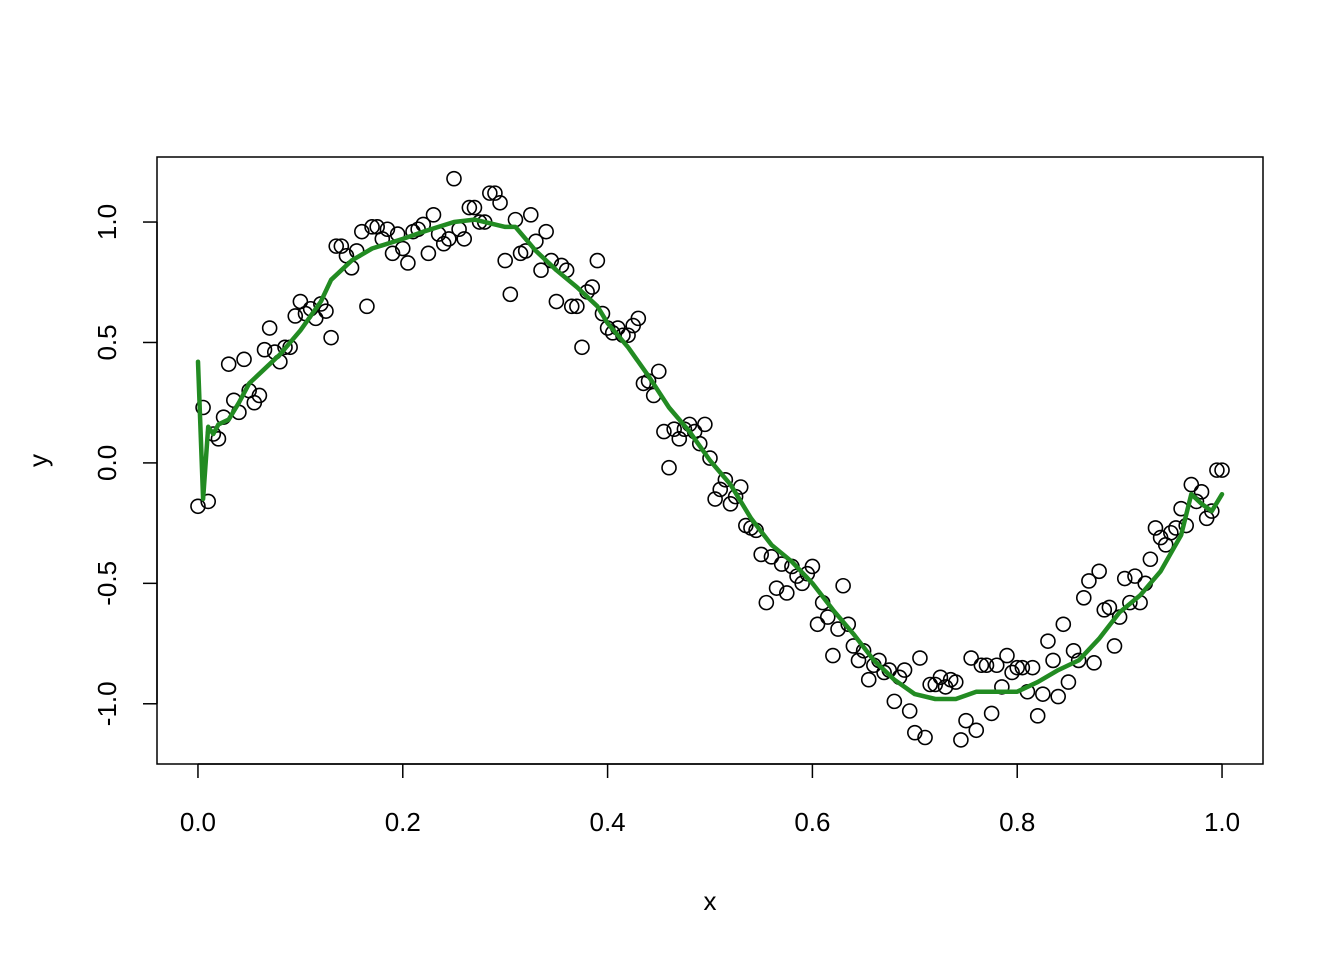 The width and height of the screenshot is (1344, 960). Describe the element at coordinates (1222, 822) in the screenshot. I see `x-tick-label: 1.0` at that location.